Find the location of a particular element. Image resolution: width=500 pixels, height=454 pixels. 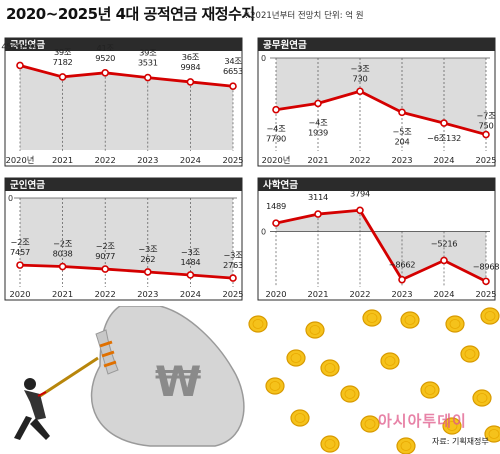

data-label: −2조 7457 is located at coordinates (20, 247).